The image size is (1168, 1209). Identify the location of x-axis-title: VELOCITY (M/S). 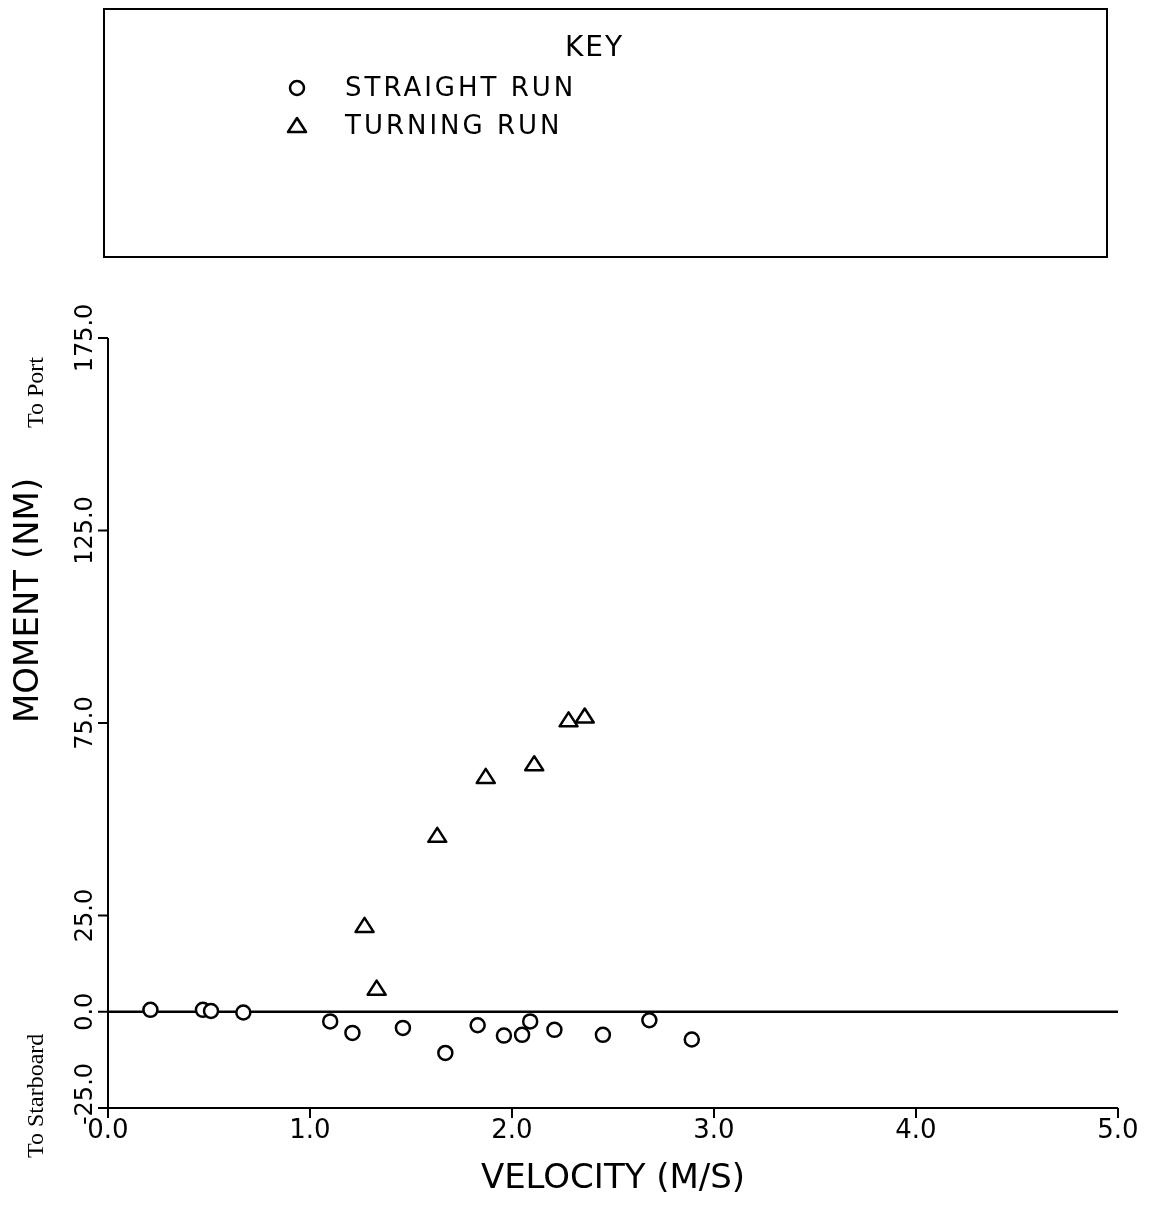
(613, 1176).